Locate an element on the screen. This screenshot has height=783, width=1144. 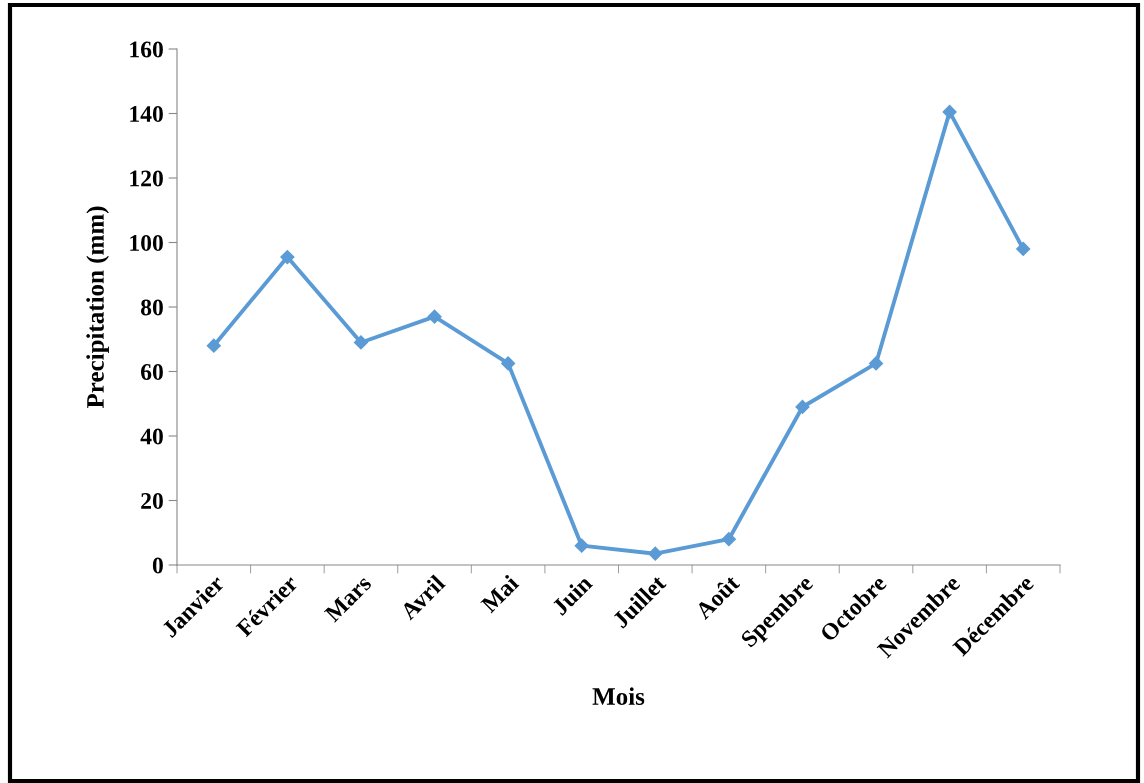
x-axis-title: Mois is located at coordinates (618, 696).